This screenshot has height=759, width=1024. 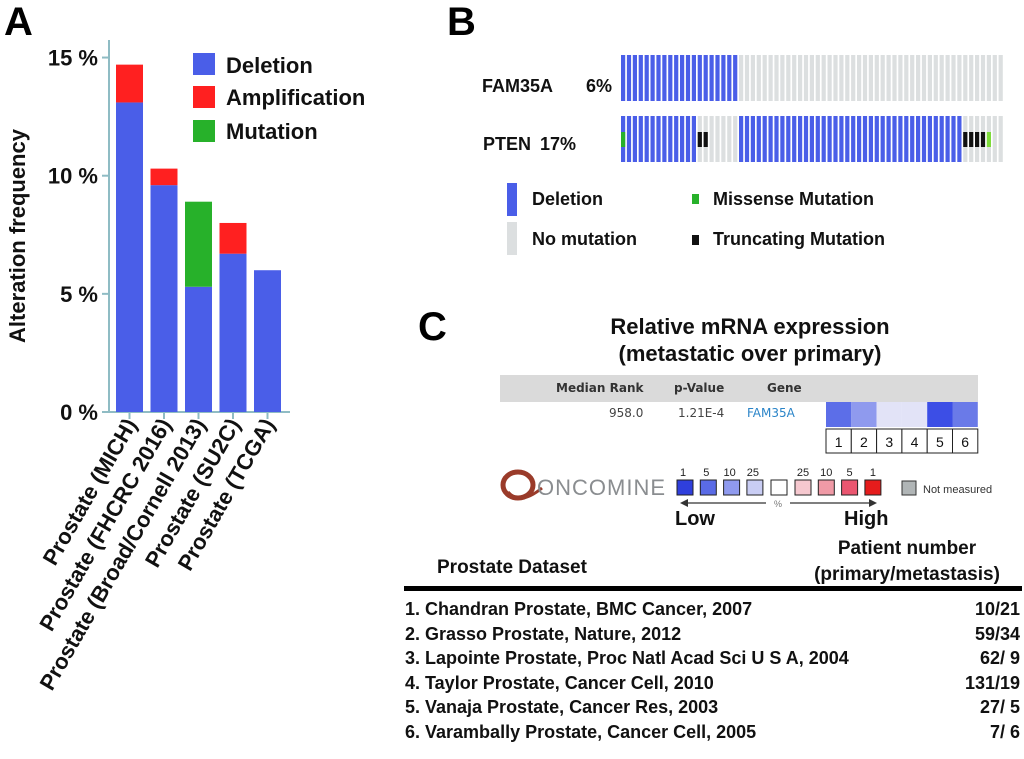 I want to click on y-tick-label: 0 %, so click(x=79, y=412).